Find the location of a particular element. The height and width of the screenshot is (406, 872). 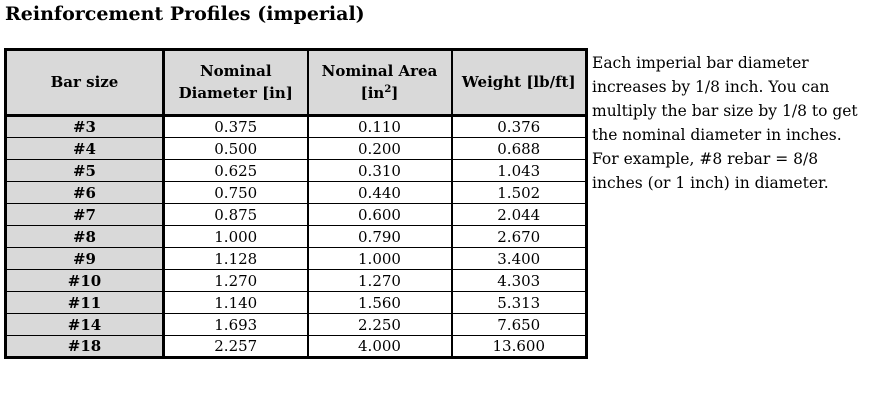

table-row: #11 1.140 1.560 5.313 is located at coordinates (296, 302).